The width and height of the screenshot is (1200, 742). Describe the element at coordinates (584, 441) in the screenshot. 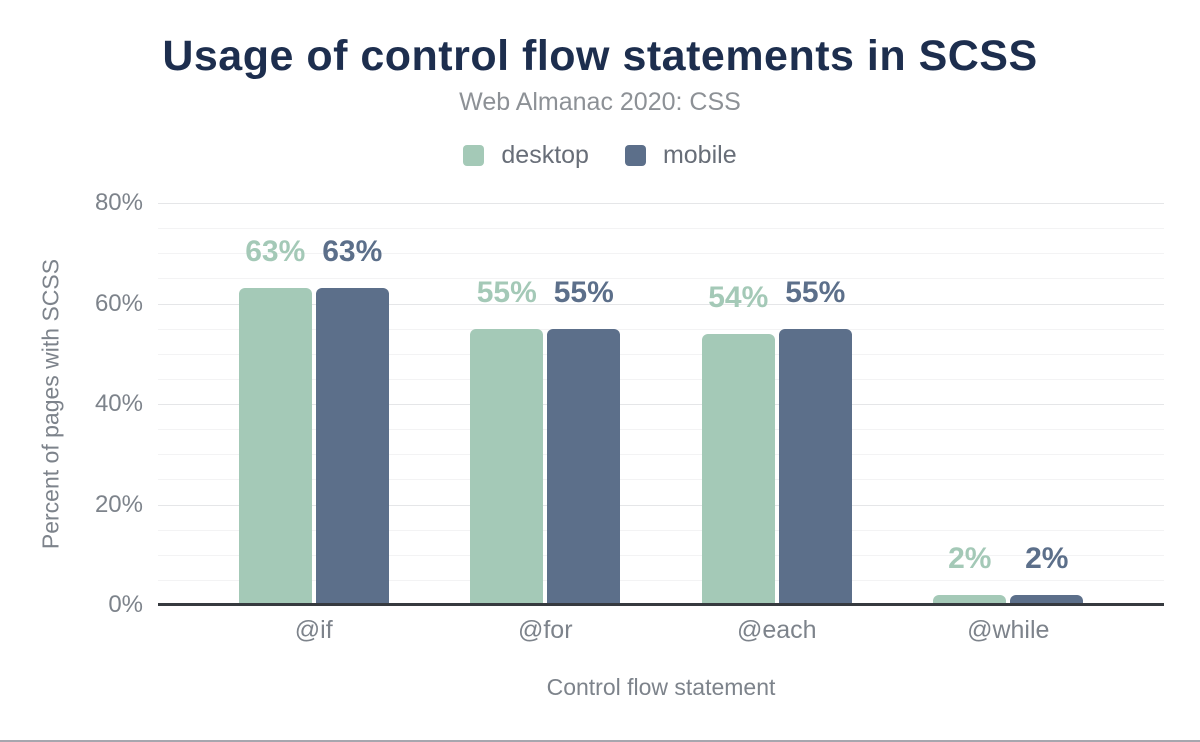

I see `bar-mobile-@for: 55%` at that location.